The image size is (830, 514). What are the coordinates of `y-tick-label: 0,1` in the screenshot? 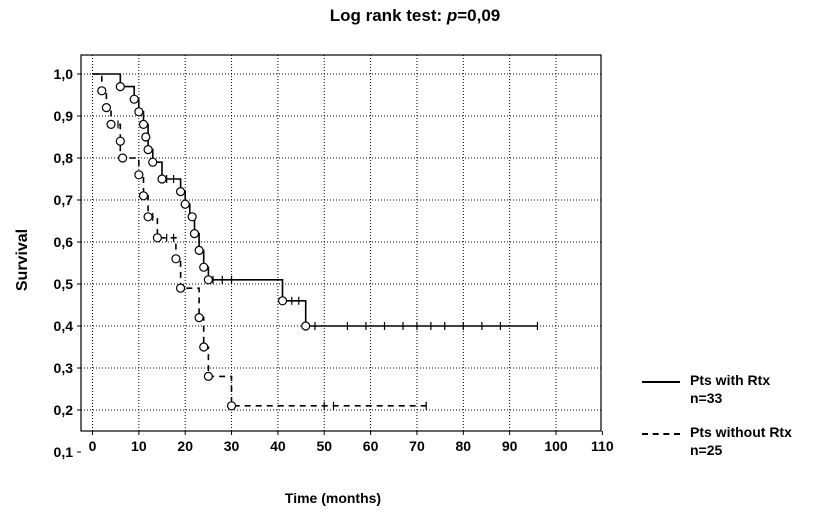 It's located at (64, 452).